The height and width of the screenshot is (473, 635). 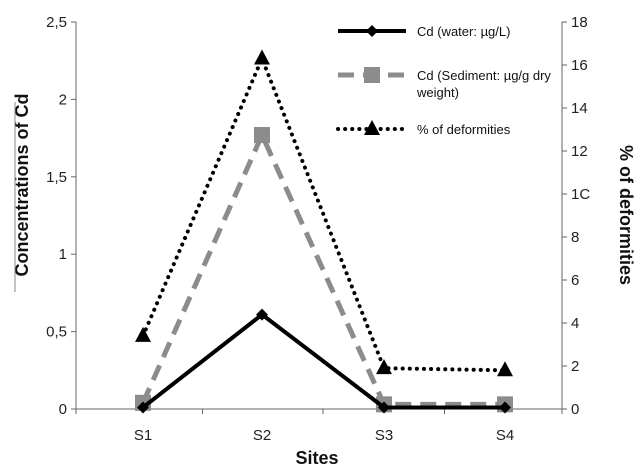 I want to click on y2-tick-label: 6, so click(x=575, y=280).